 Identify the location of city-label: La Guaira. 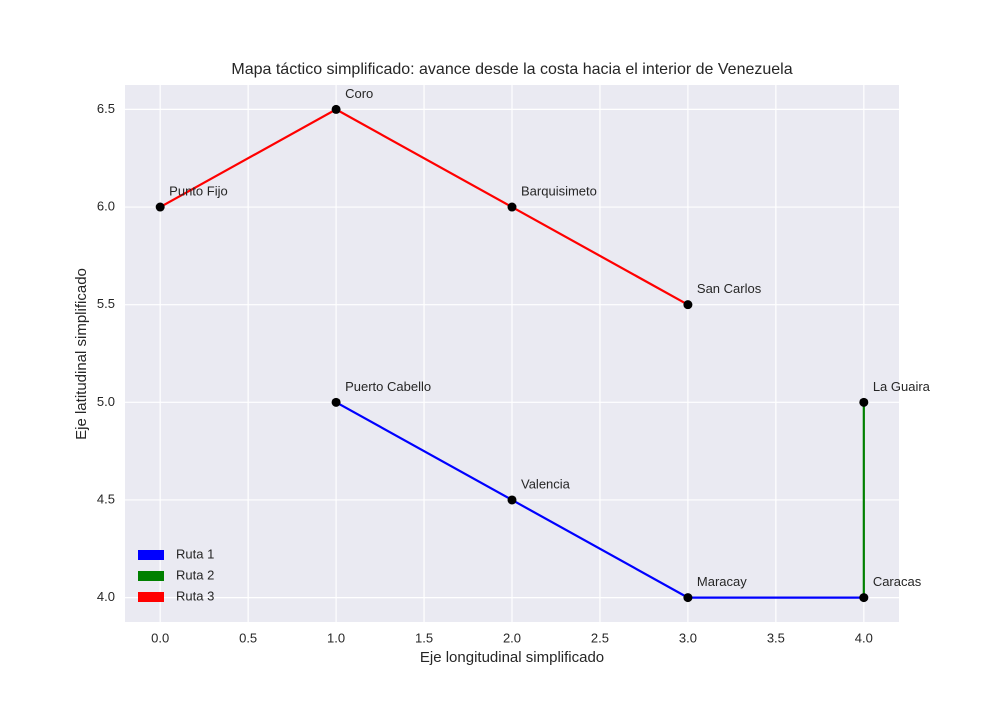
(902, 386).